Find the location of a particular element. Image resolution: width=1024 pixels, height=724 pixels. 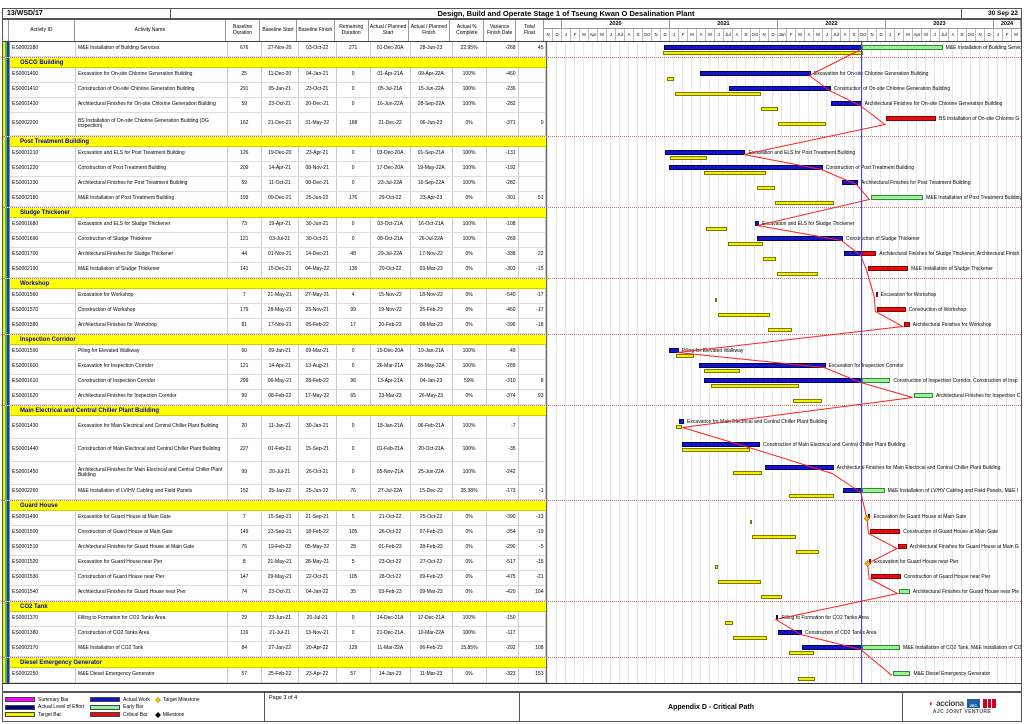

gantt-cell: M&E Diesel Emergency Generator is located at coordinates (783, 675).